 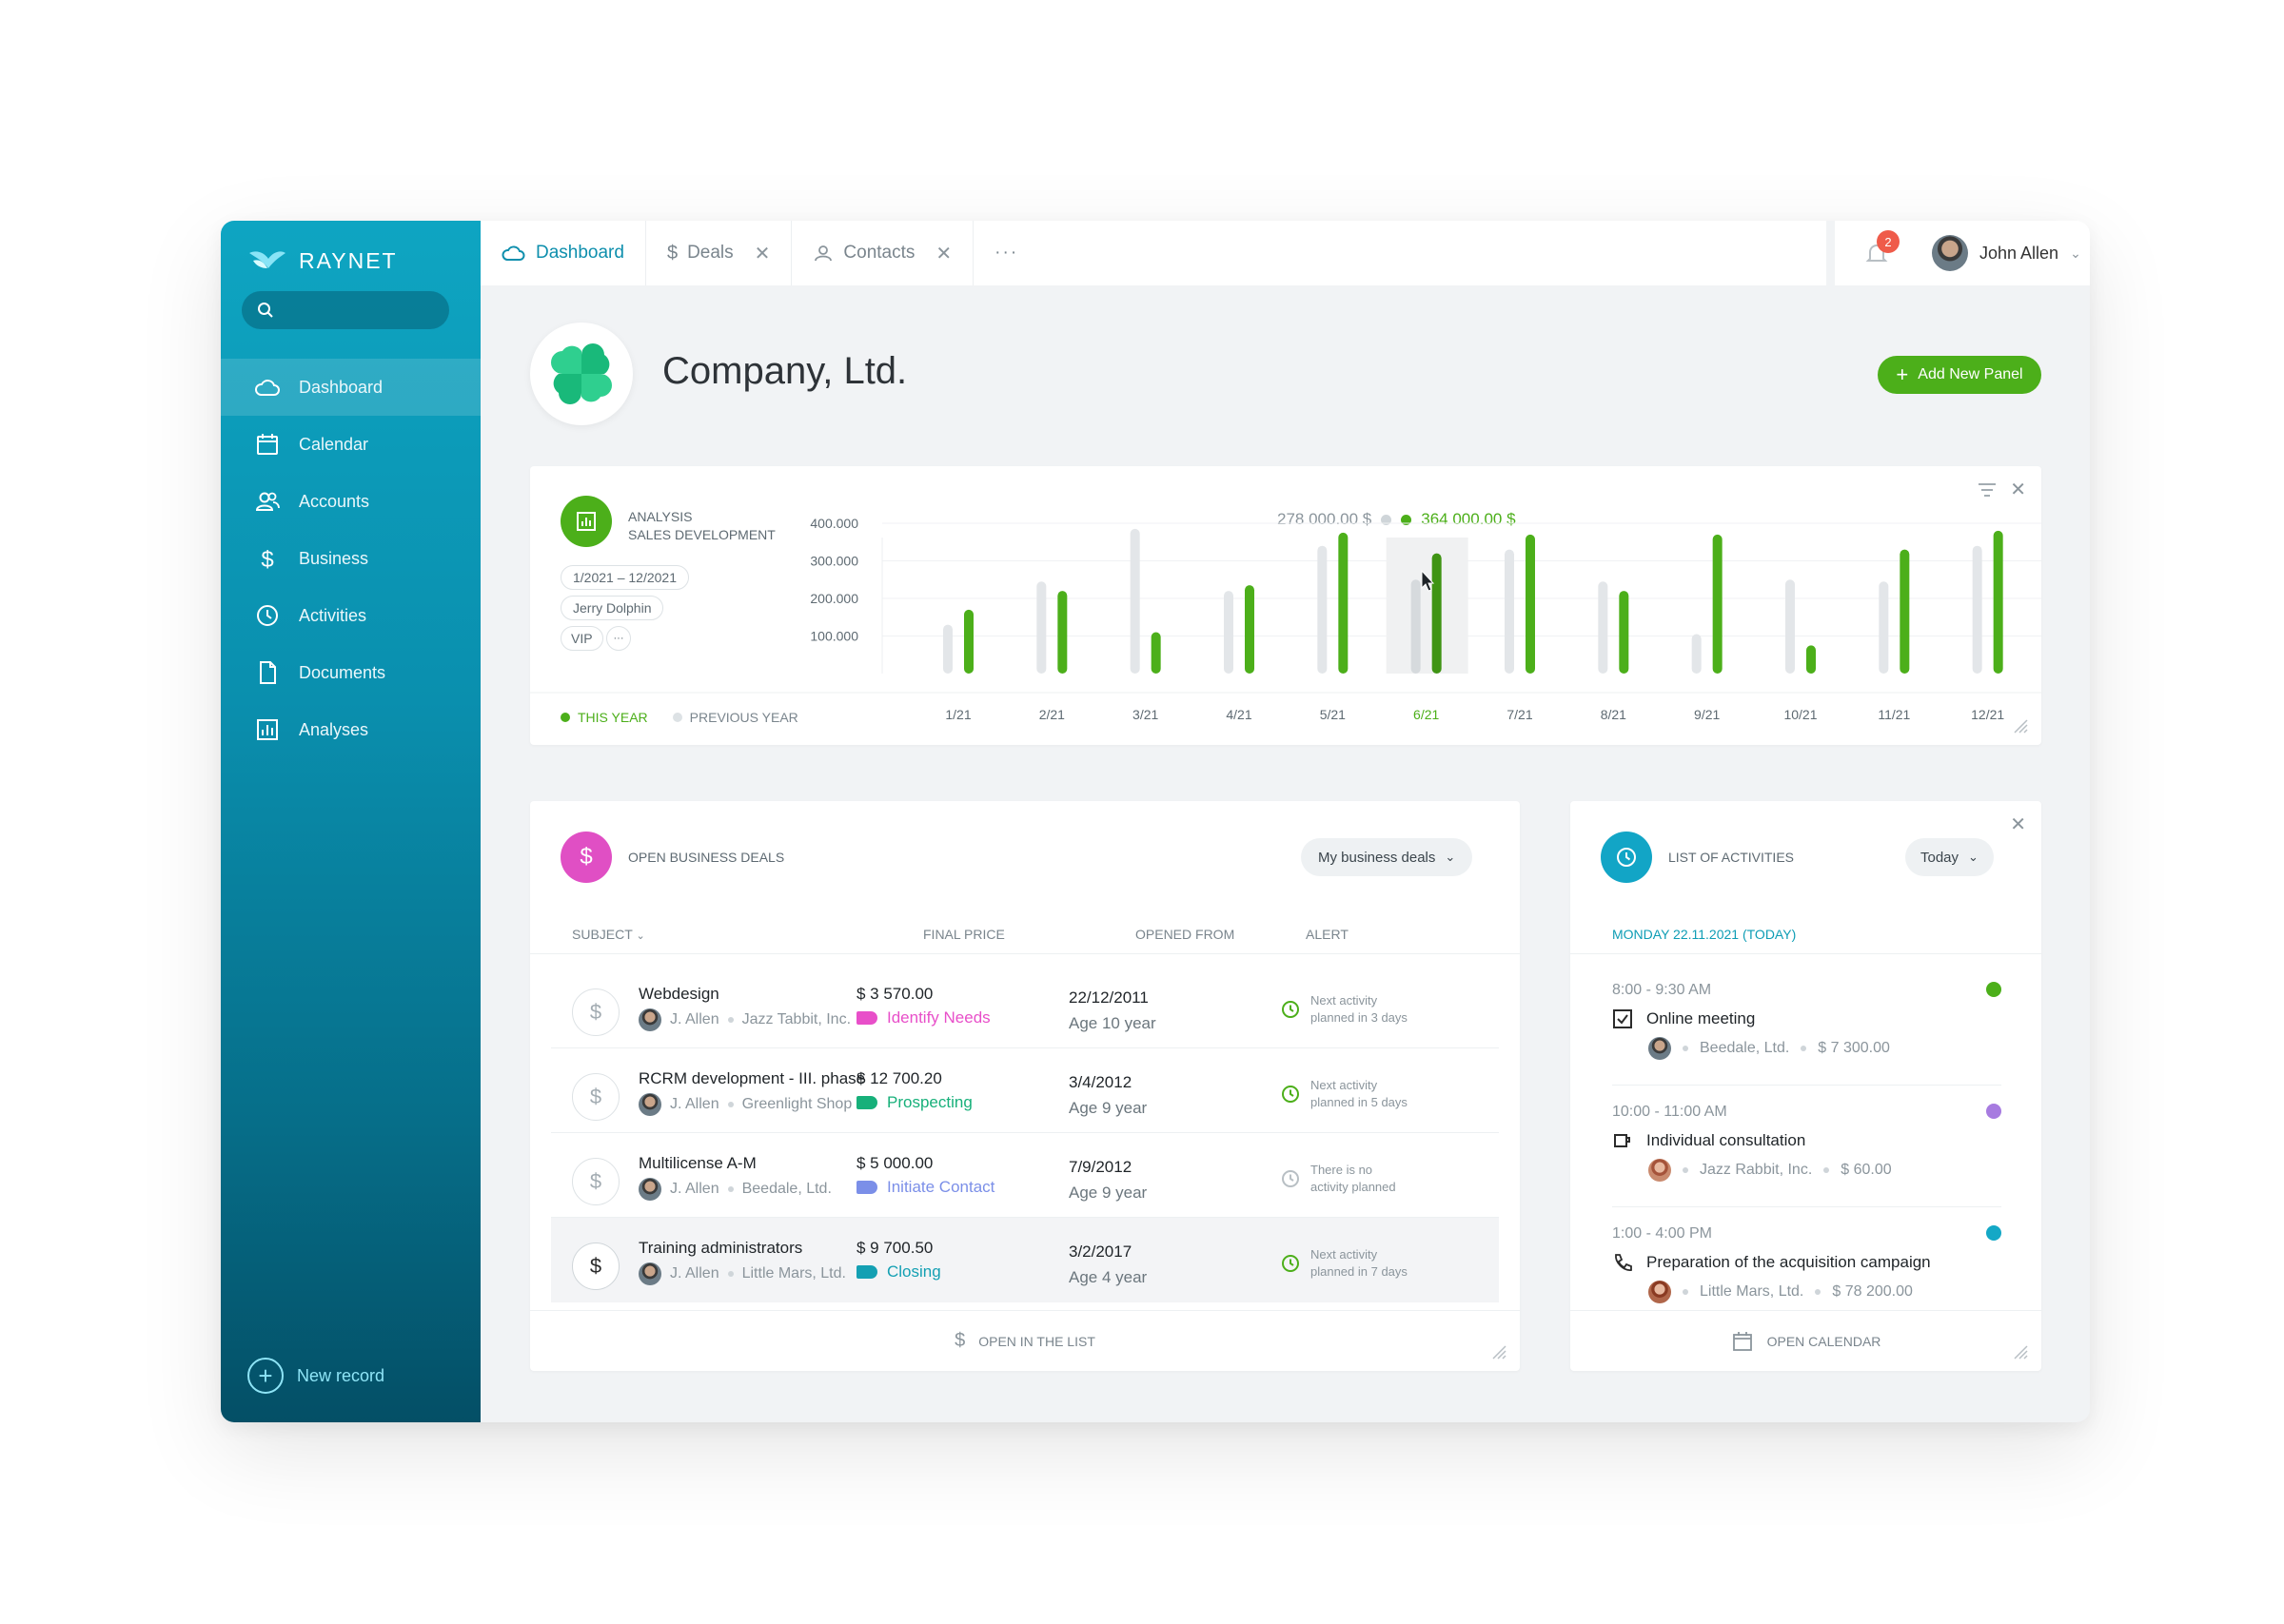 What do you see at coordinates (351, 729) in the screenshot?
I see `sidebar-item-analyses: Analyses` at bounding box center [351, 729].